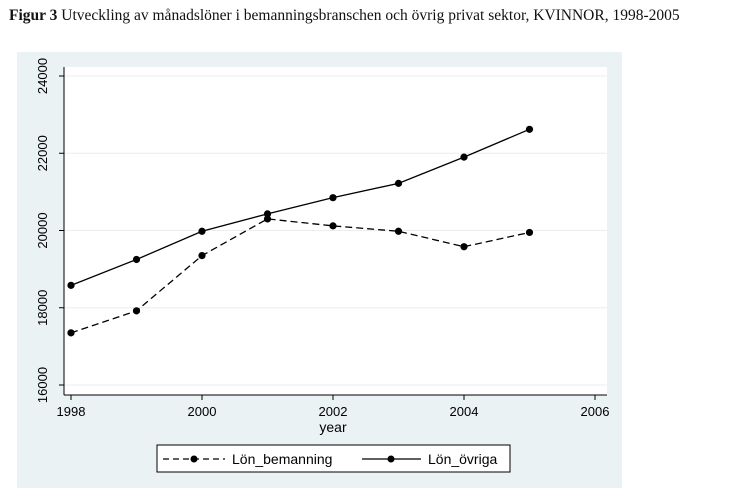 The height and width of the screenshot is (488, 737). What do you see at coordinates (33, 15) in the screenshot?
I see `figure-label: Figur 3` at bounding box center [33, 15].